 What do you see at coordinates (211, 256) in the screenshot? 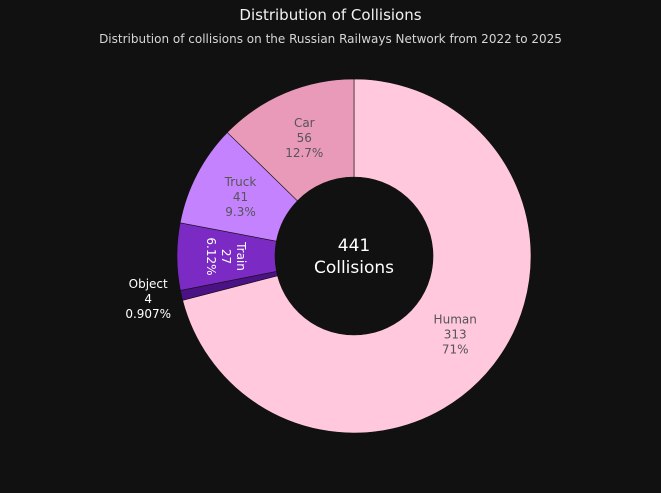
I see `slice-label-percent: 6.12%` at bounding box center [211, 256].